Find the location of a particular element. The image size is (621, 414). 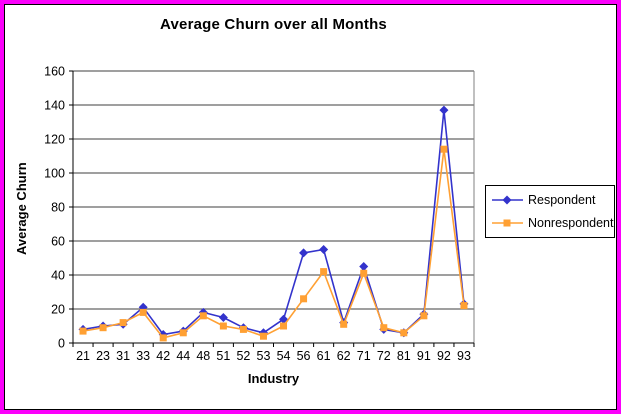

legend-label-respondent: Respondent is located at coordinates (562, 200).